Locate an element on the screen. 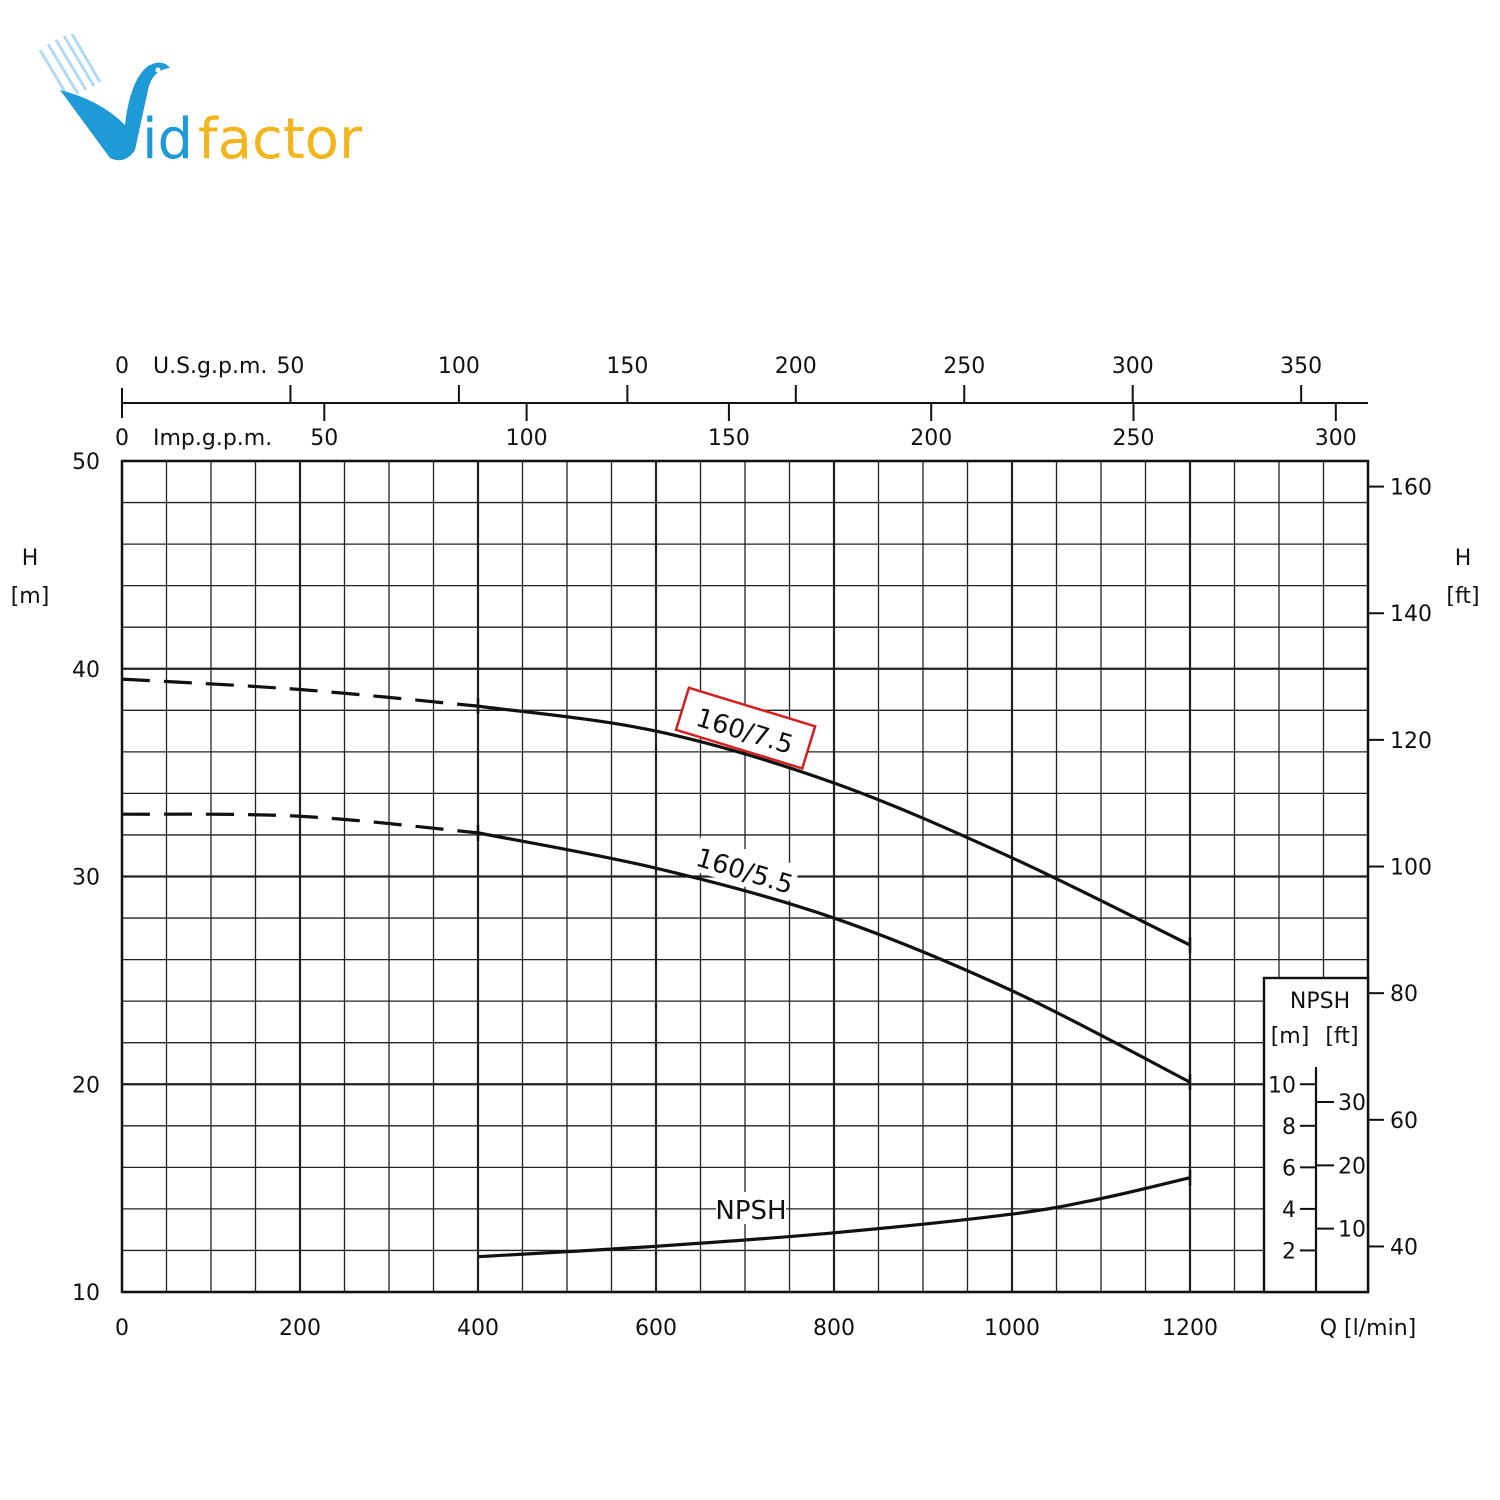  usgpm-tick-label: 100 is located at coordinates (459, 366).